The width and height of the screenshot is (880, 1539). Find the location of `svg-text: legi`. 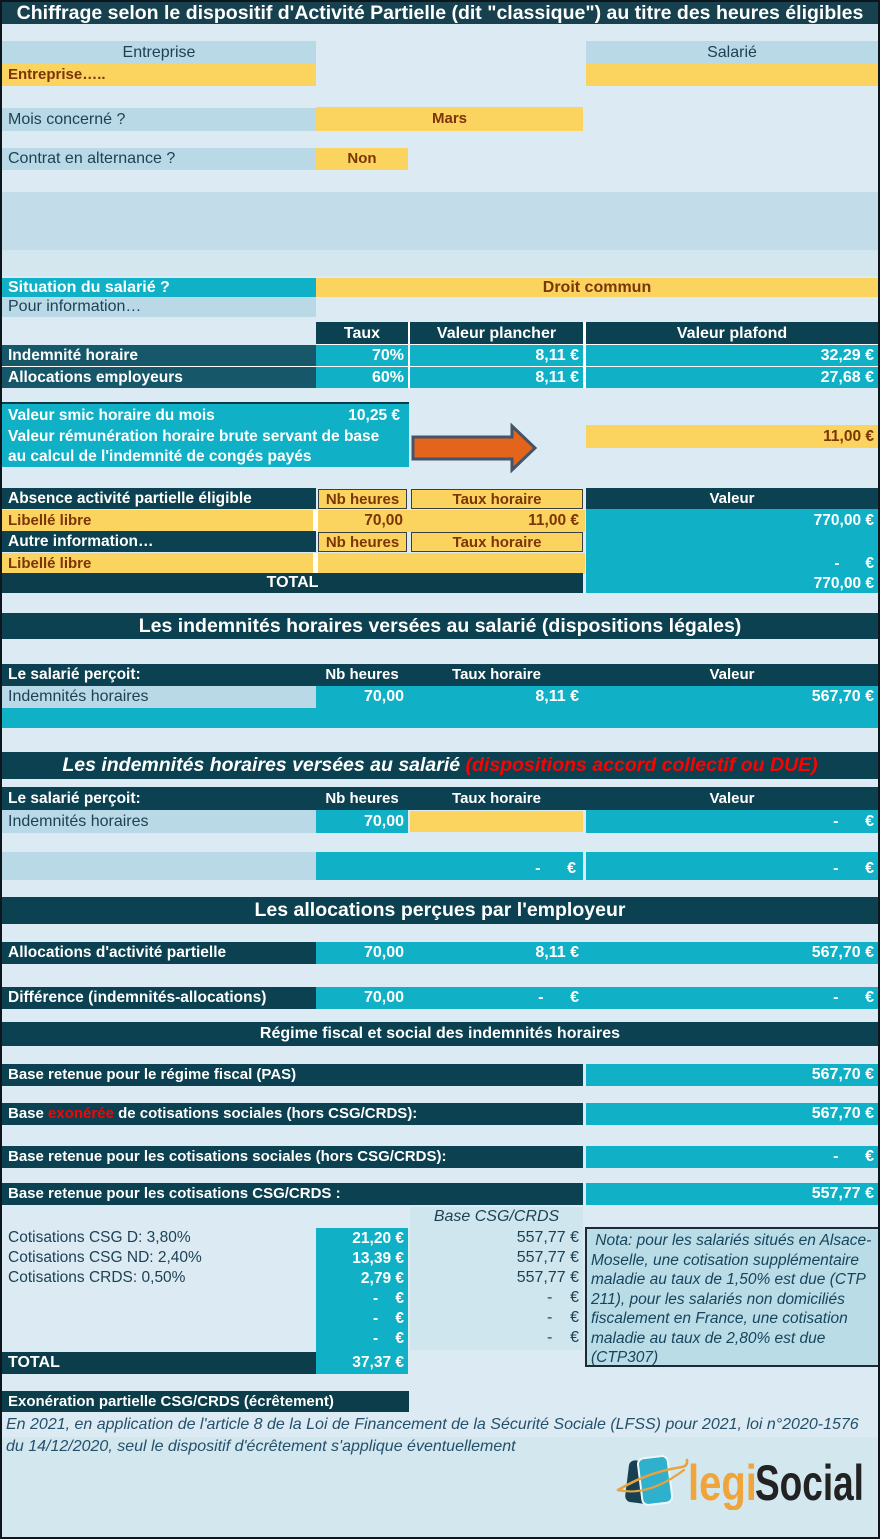

svg-text: legi is located at coordinates (722, 1482).